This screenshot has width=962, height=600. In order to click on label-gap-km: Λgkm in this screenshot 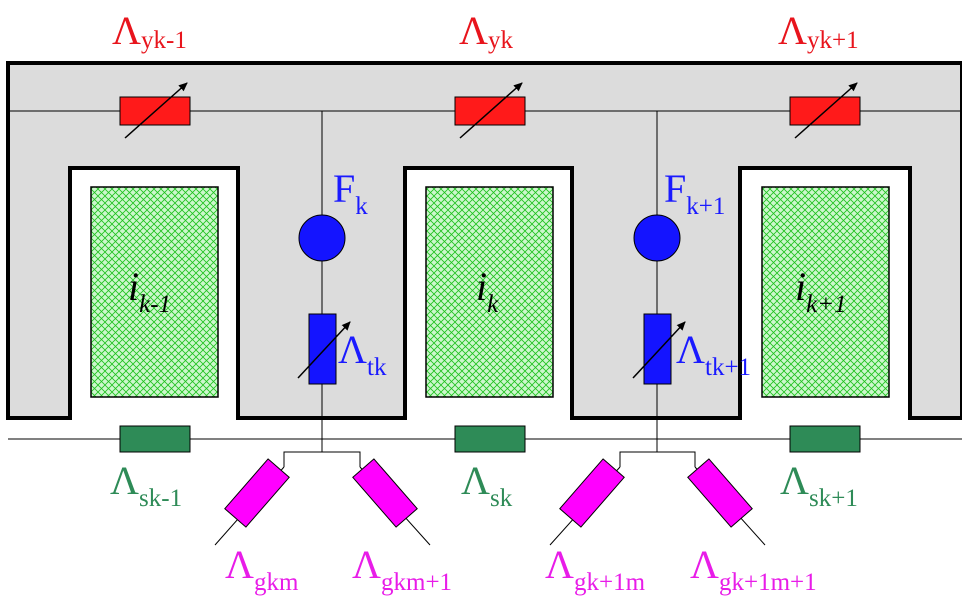, I will do `click(262, 569)`.